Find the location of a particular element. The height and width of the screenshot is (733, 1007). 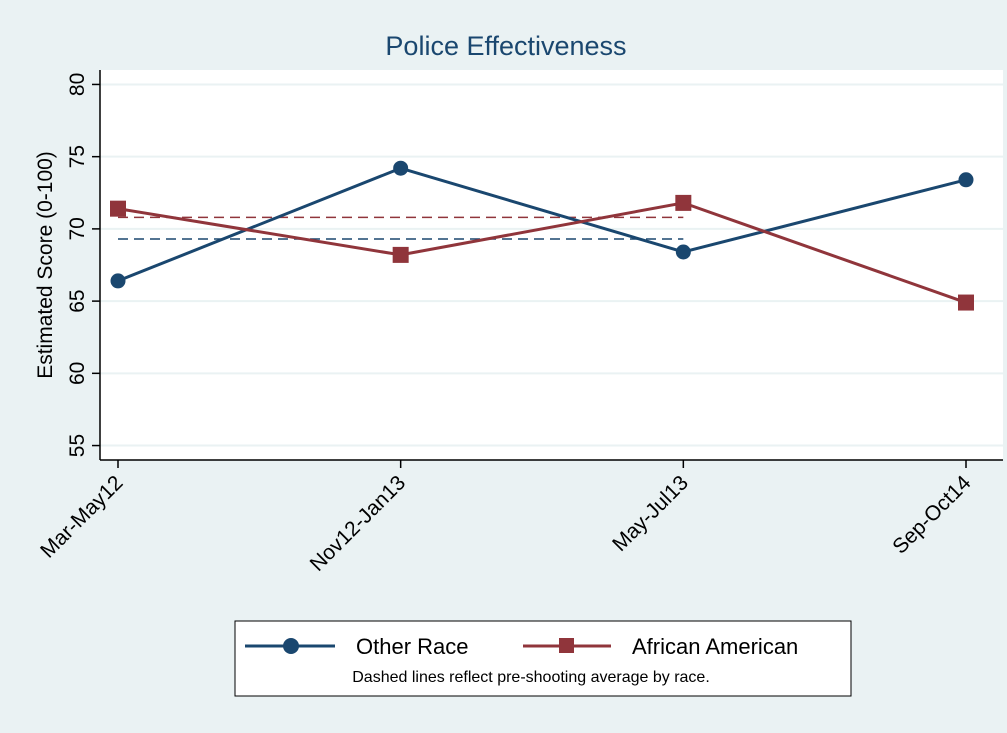

data-point-african-american-mar-may12 is located at coordinates (118, 208).